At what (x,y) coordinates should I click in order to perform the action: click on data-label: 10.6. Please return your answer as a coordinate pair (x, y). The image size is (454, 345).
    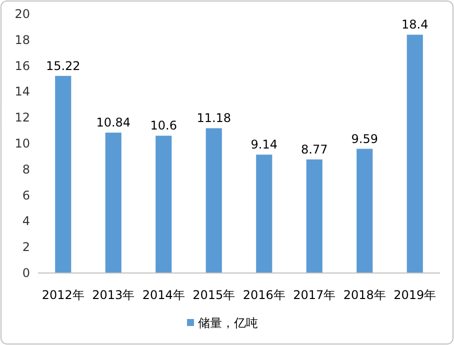
    Looking at the image, I should click on (163, 125).